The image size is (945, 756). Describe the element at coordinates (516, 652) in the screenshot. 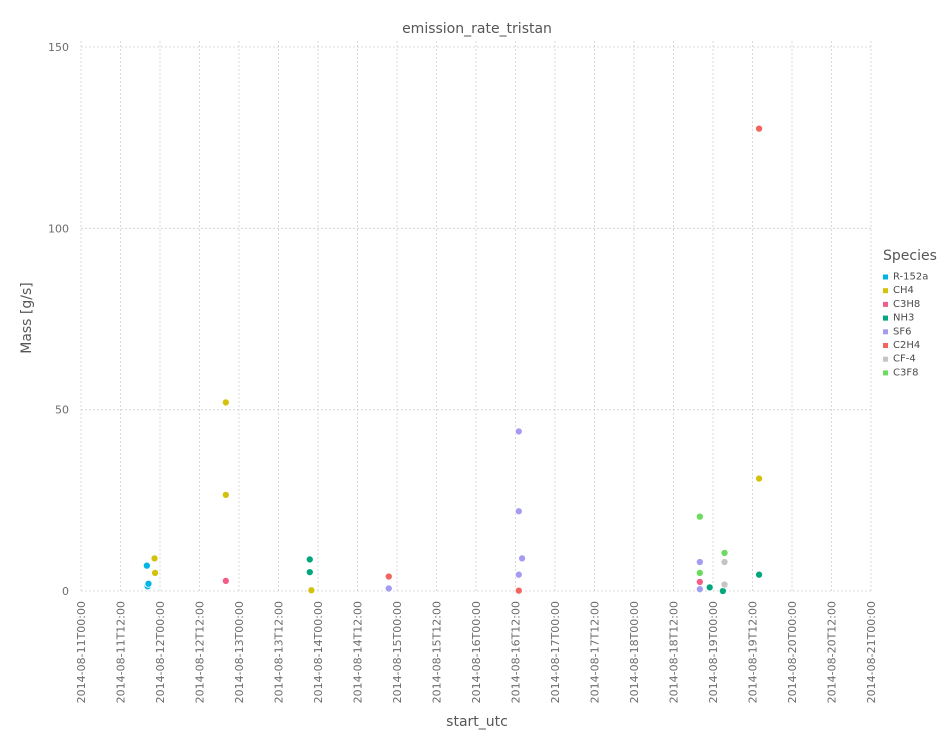

I see `x-tick-label: 2014-08-16T12:00` at that location.